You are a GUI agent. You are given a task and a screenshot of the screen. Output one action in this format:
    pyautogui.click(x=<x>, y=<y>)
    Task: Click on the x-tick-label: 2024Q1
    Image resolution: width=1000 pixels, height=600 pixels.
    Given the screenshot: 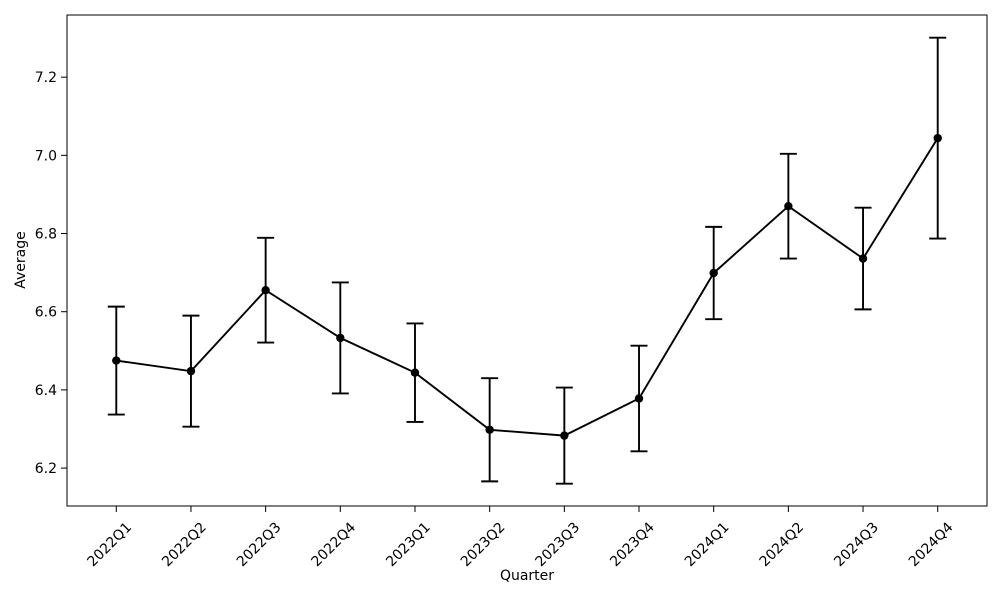 What is the action you would take?
    pyautogui.click(x=707, y=545)
    